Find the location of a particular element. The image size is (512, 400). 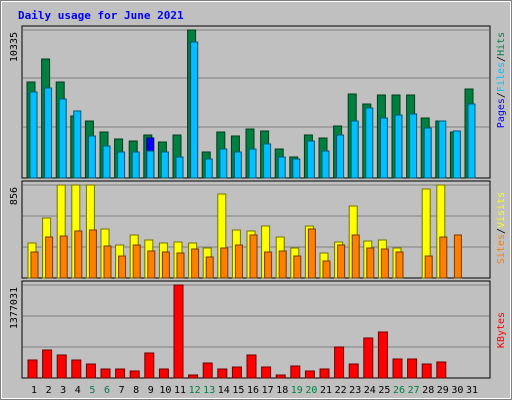

chart-title: Daily usage for June 2021 is located at coordinates (101, 15).